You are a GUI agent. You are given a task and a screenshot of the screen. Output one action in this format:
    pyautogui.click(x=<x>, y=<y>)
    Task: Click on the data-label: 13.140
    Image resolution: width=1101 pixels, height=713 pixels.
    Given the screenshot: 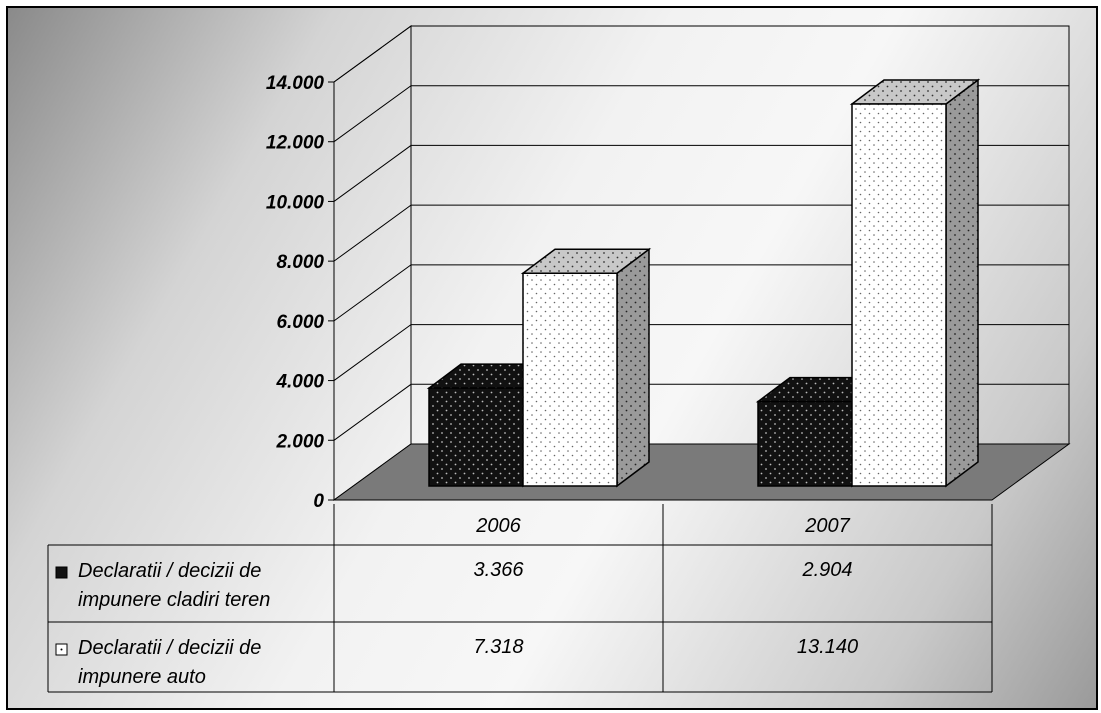 What is the action you would take?
    pyautogui.click(x=827, y=647)
    